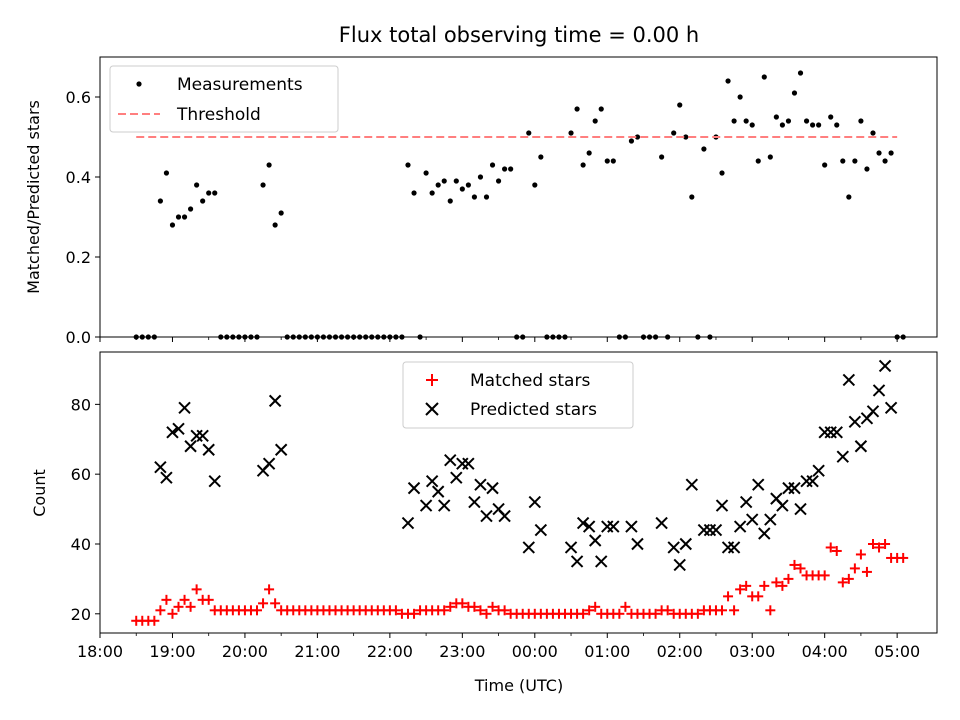 The width and height of the screenshot is (960, 720). I want to click on bottom-legend-box, so click(518, 395).